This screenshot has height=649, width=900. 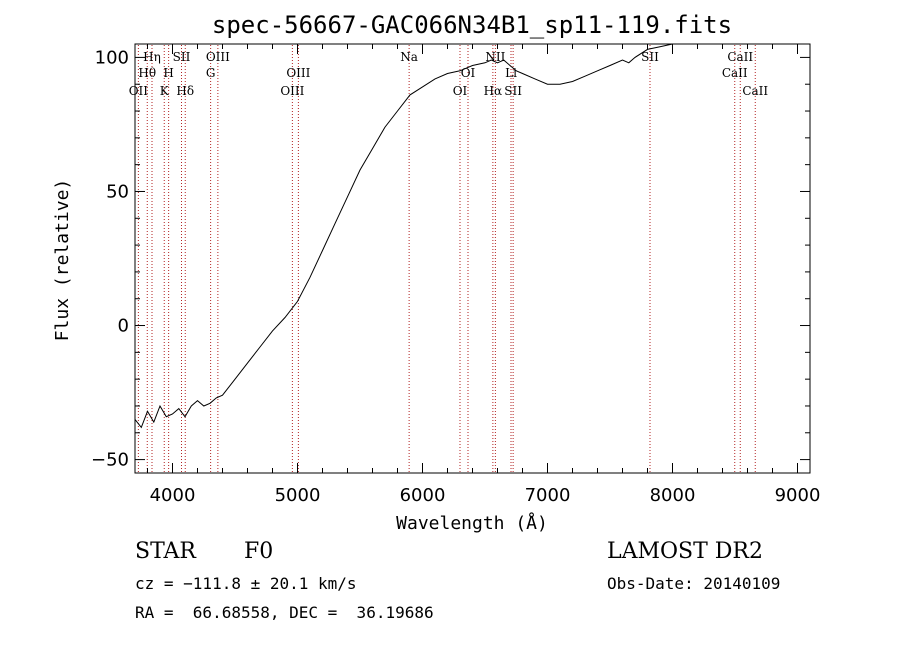 I want to click on x-tick-label: 9000, so click(x=798, y=495).